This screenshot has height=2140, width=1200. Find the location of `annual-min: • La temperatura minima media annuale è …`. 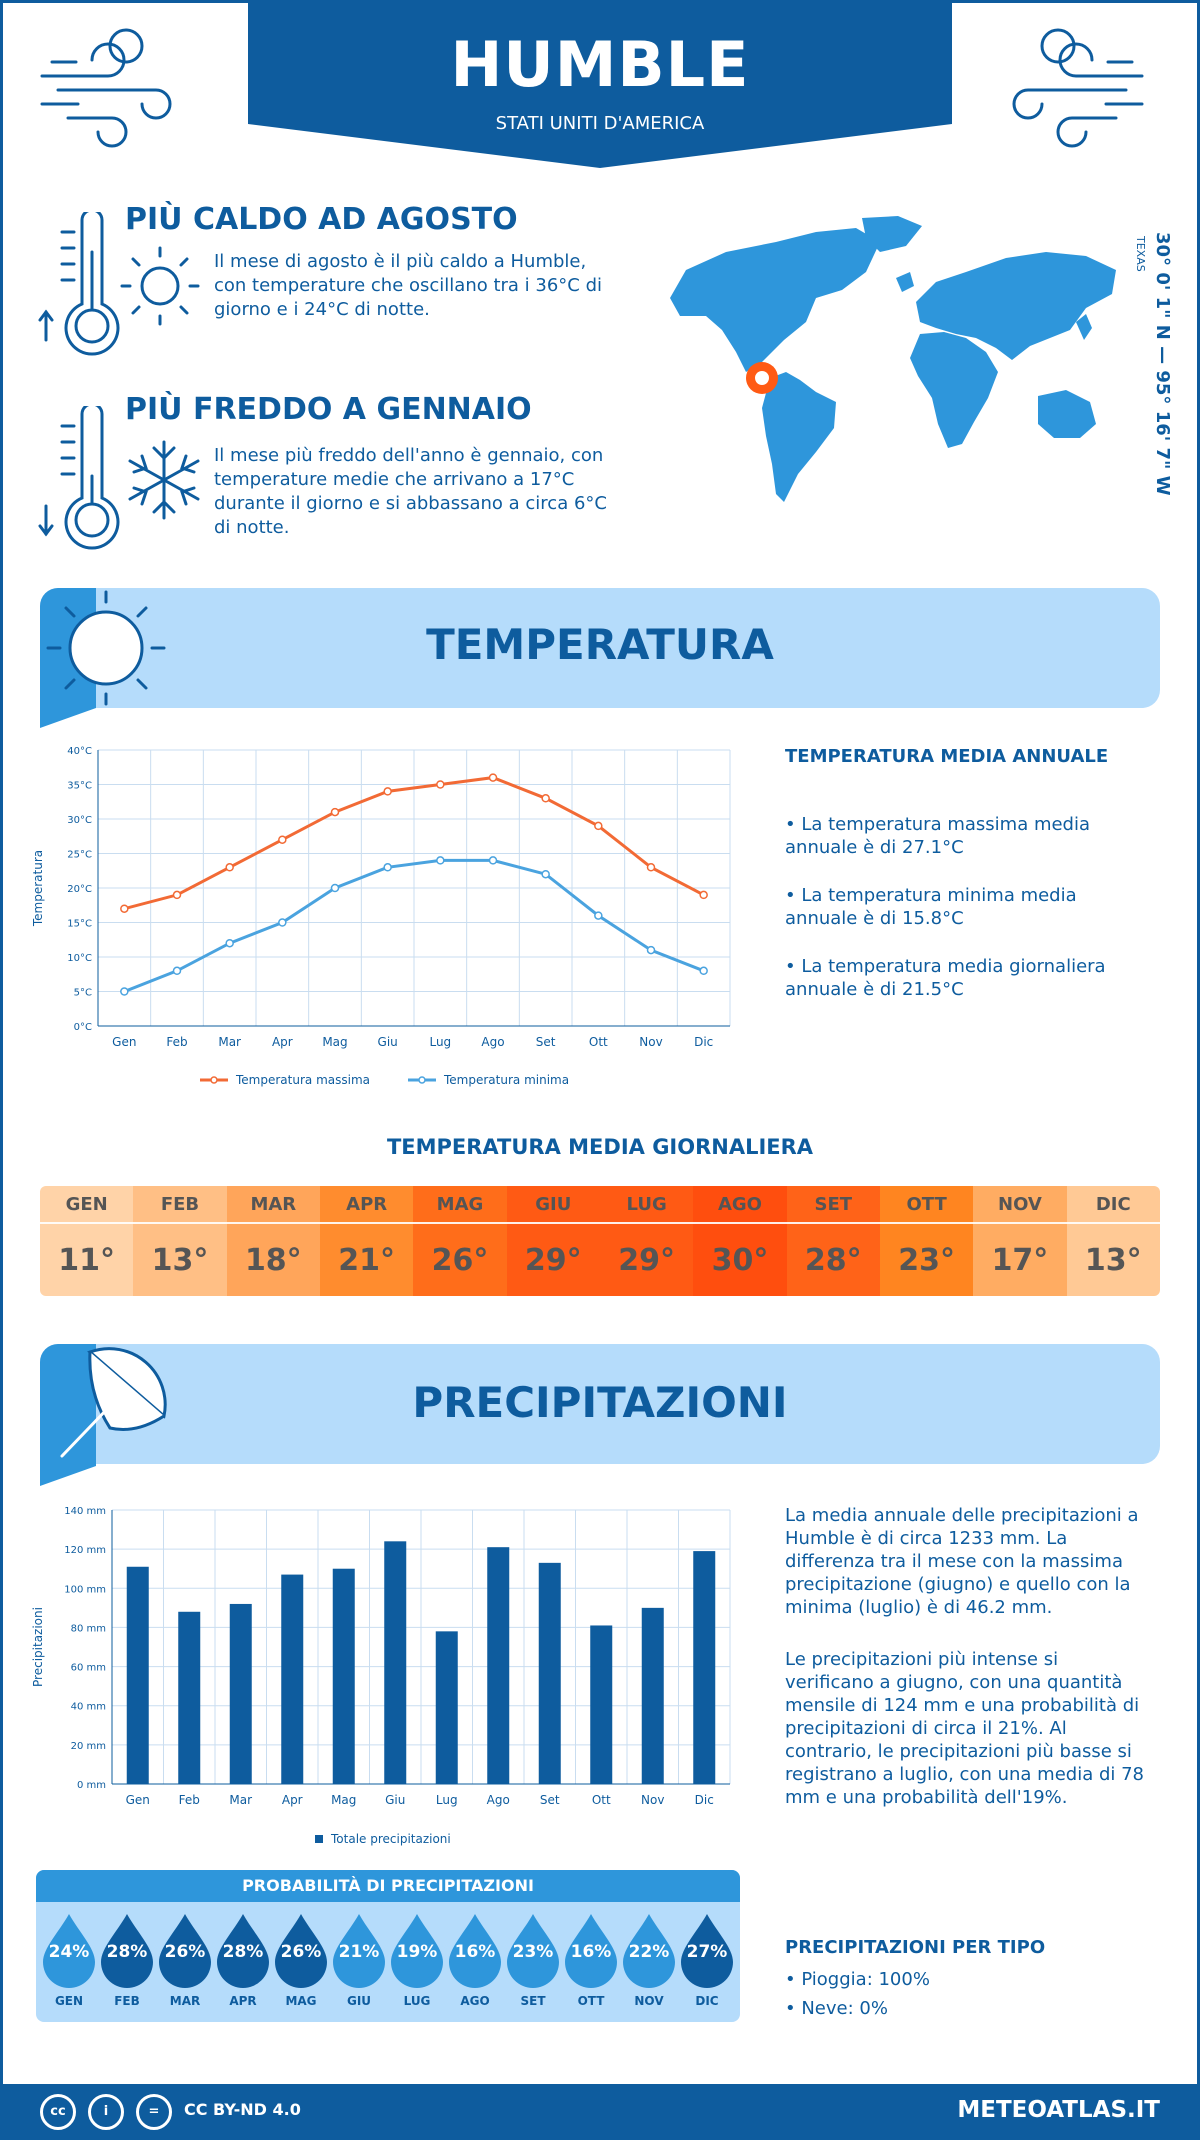

annual-min: • La temperatura minima media annuale è … is located at coordinates (931, 907).